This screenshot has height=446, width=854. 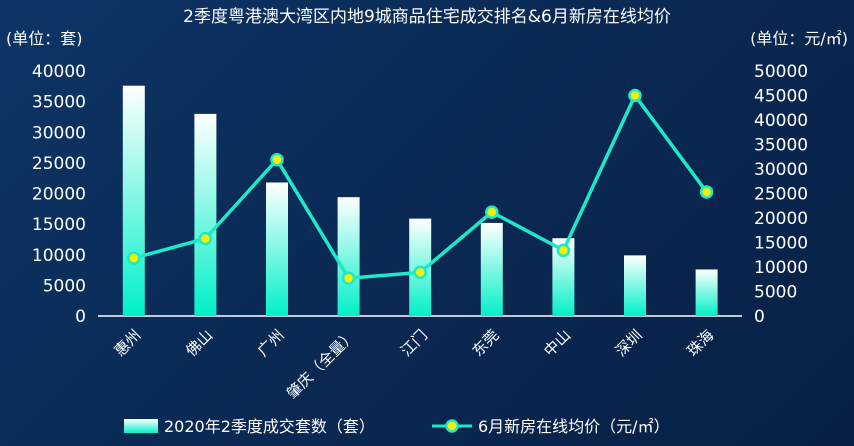 What do you see at coordinates (781, 219) in the screenshot?
I see `right-tick-label: 20000` at bounding box center [781, 219].